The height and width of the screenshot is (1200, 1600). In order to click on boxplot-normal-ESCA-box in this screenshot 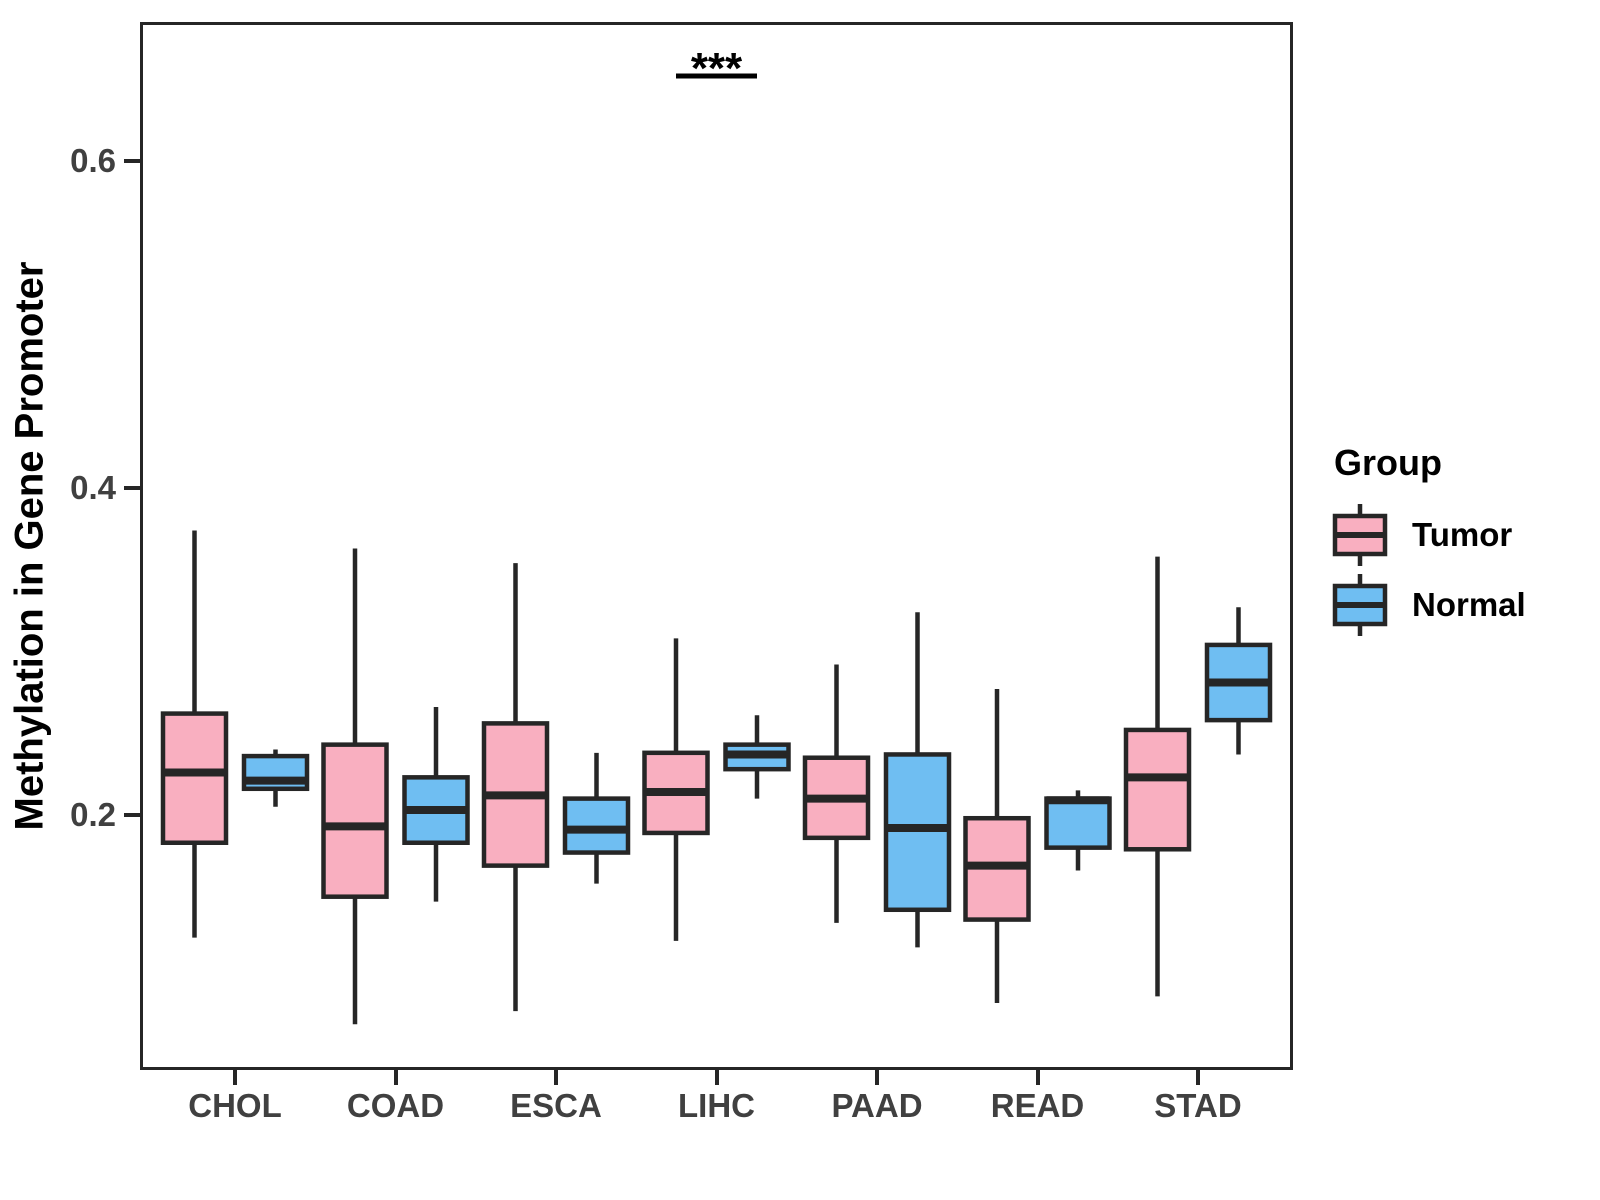, I will do `click(596, 825)`.